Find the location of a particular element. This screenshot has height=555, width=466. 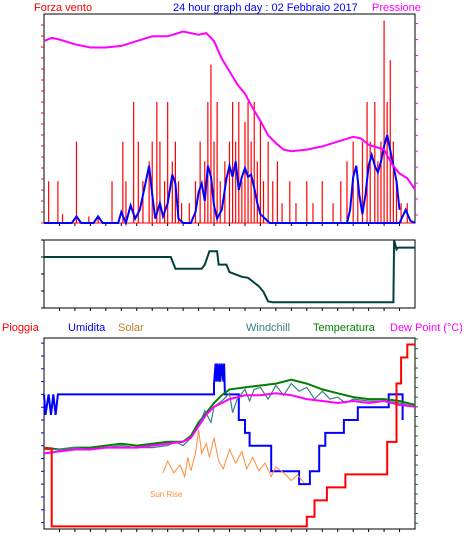

wind-force-label: Forza vento is located at coordinates (63, 8).